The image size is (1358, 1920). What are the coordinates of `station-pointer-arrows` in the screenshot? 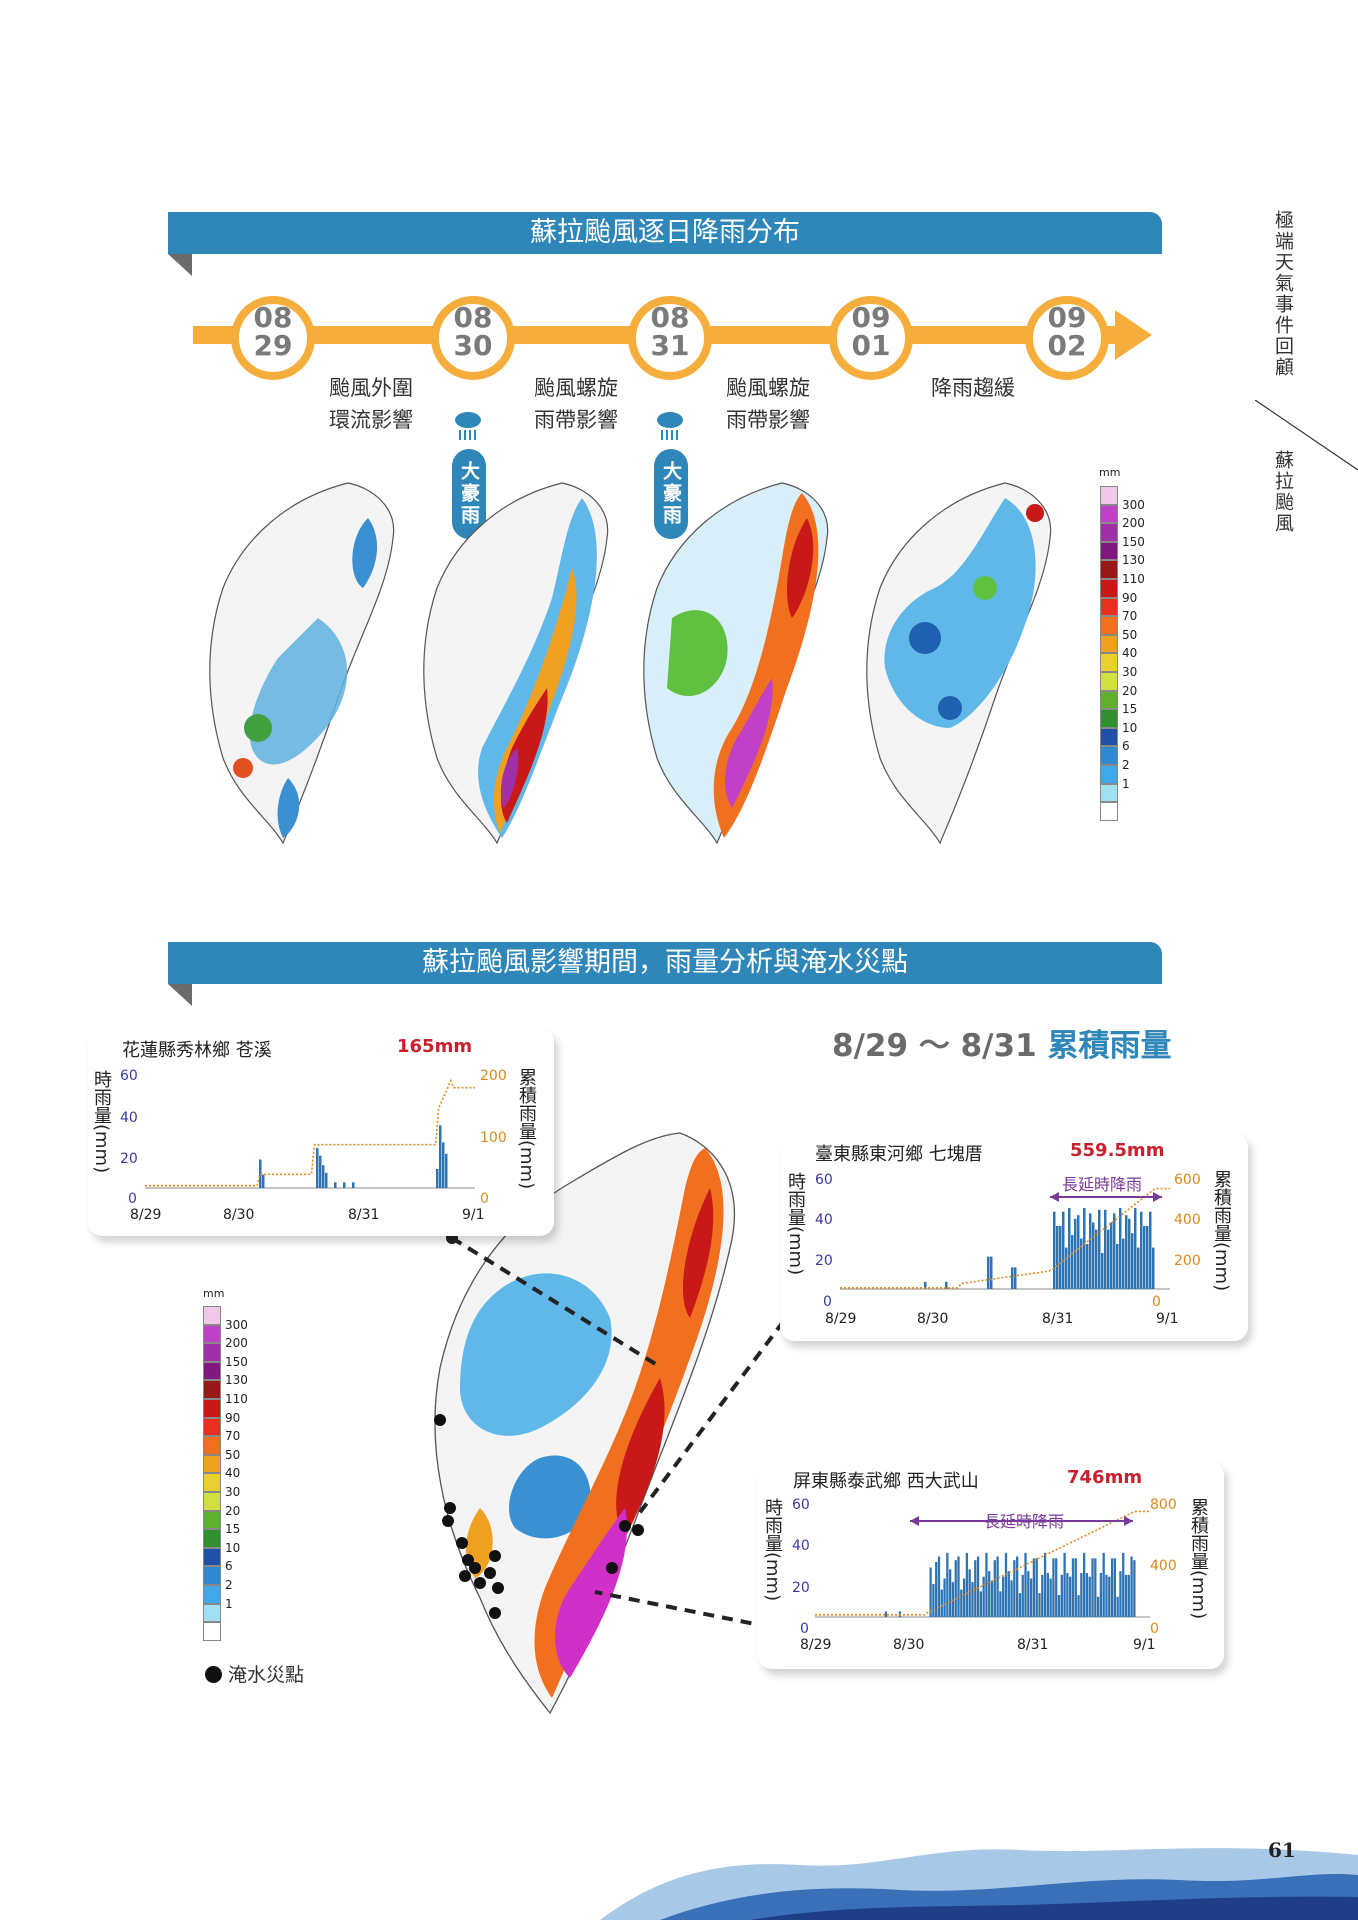 It's located at (623, 1432).